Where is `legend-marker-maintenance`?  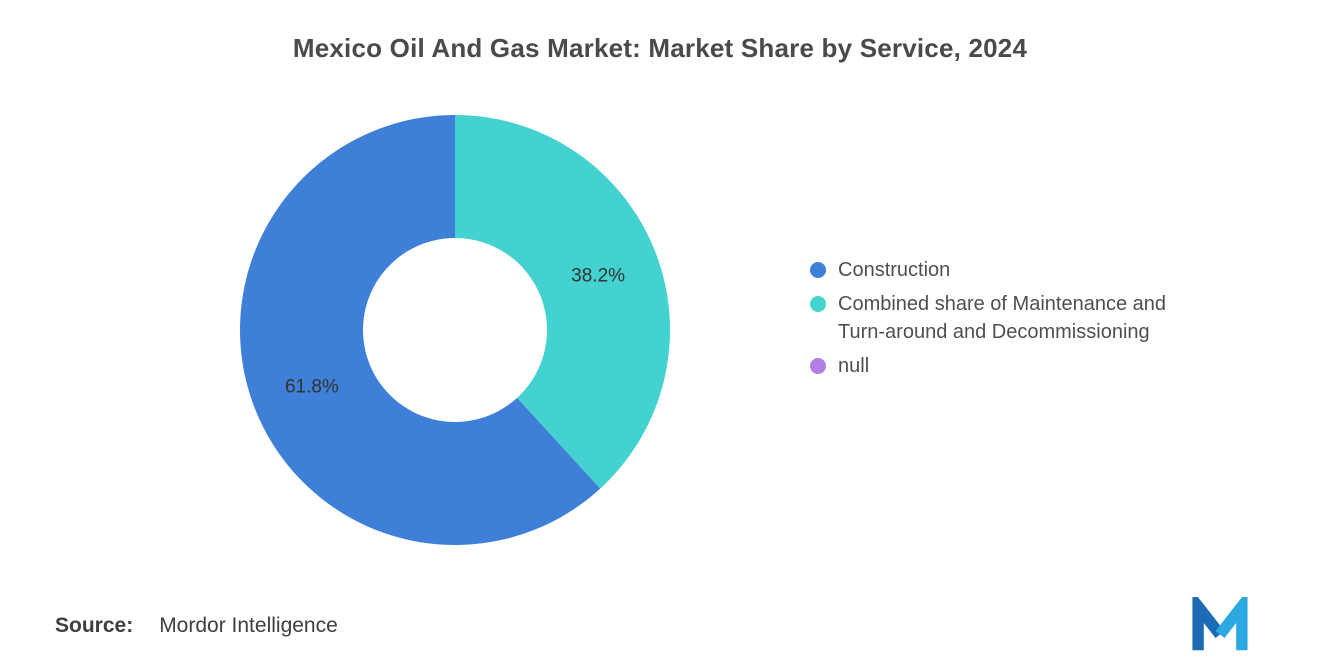 legend-marker-maintenance is located at coordinates (818, 304).